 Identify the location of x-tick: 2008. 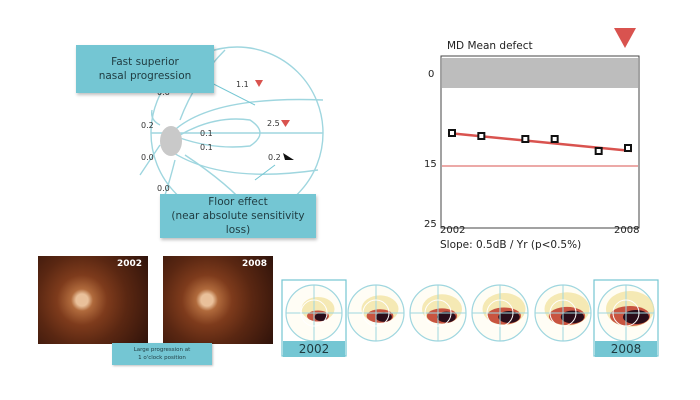
(627, 230).